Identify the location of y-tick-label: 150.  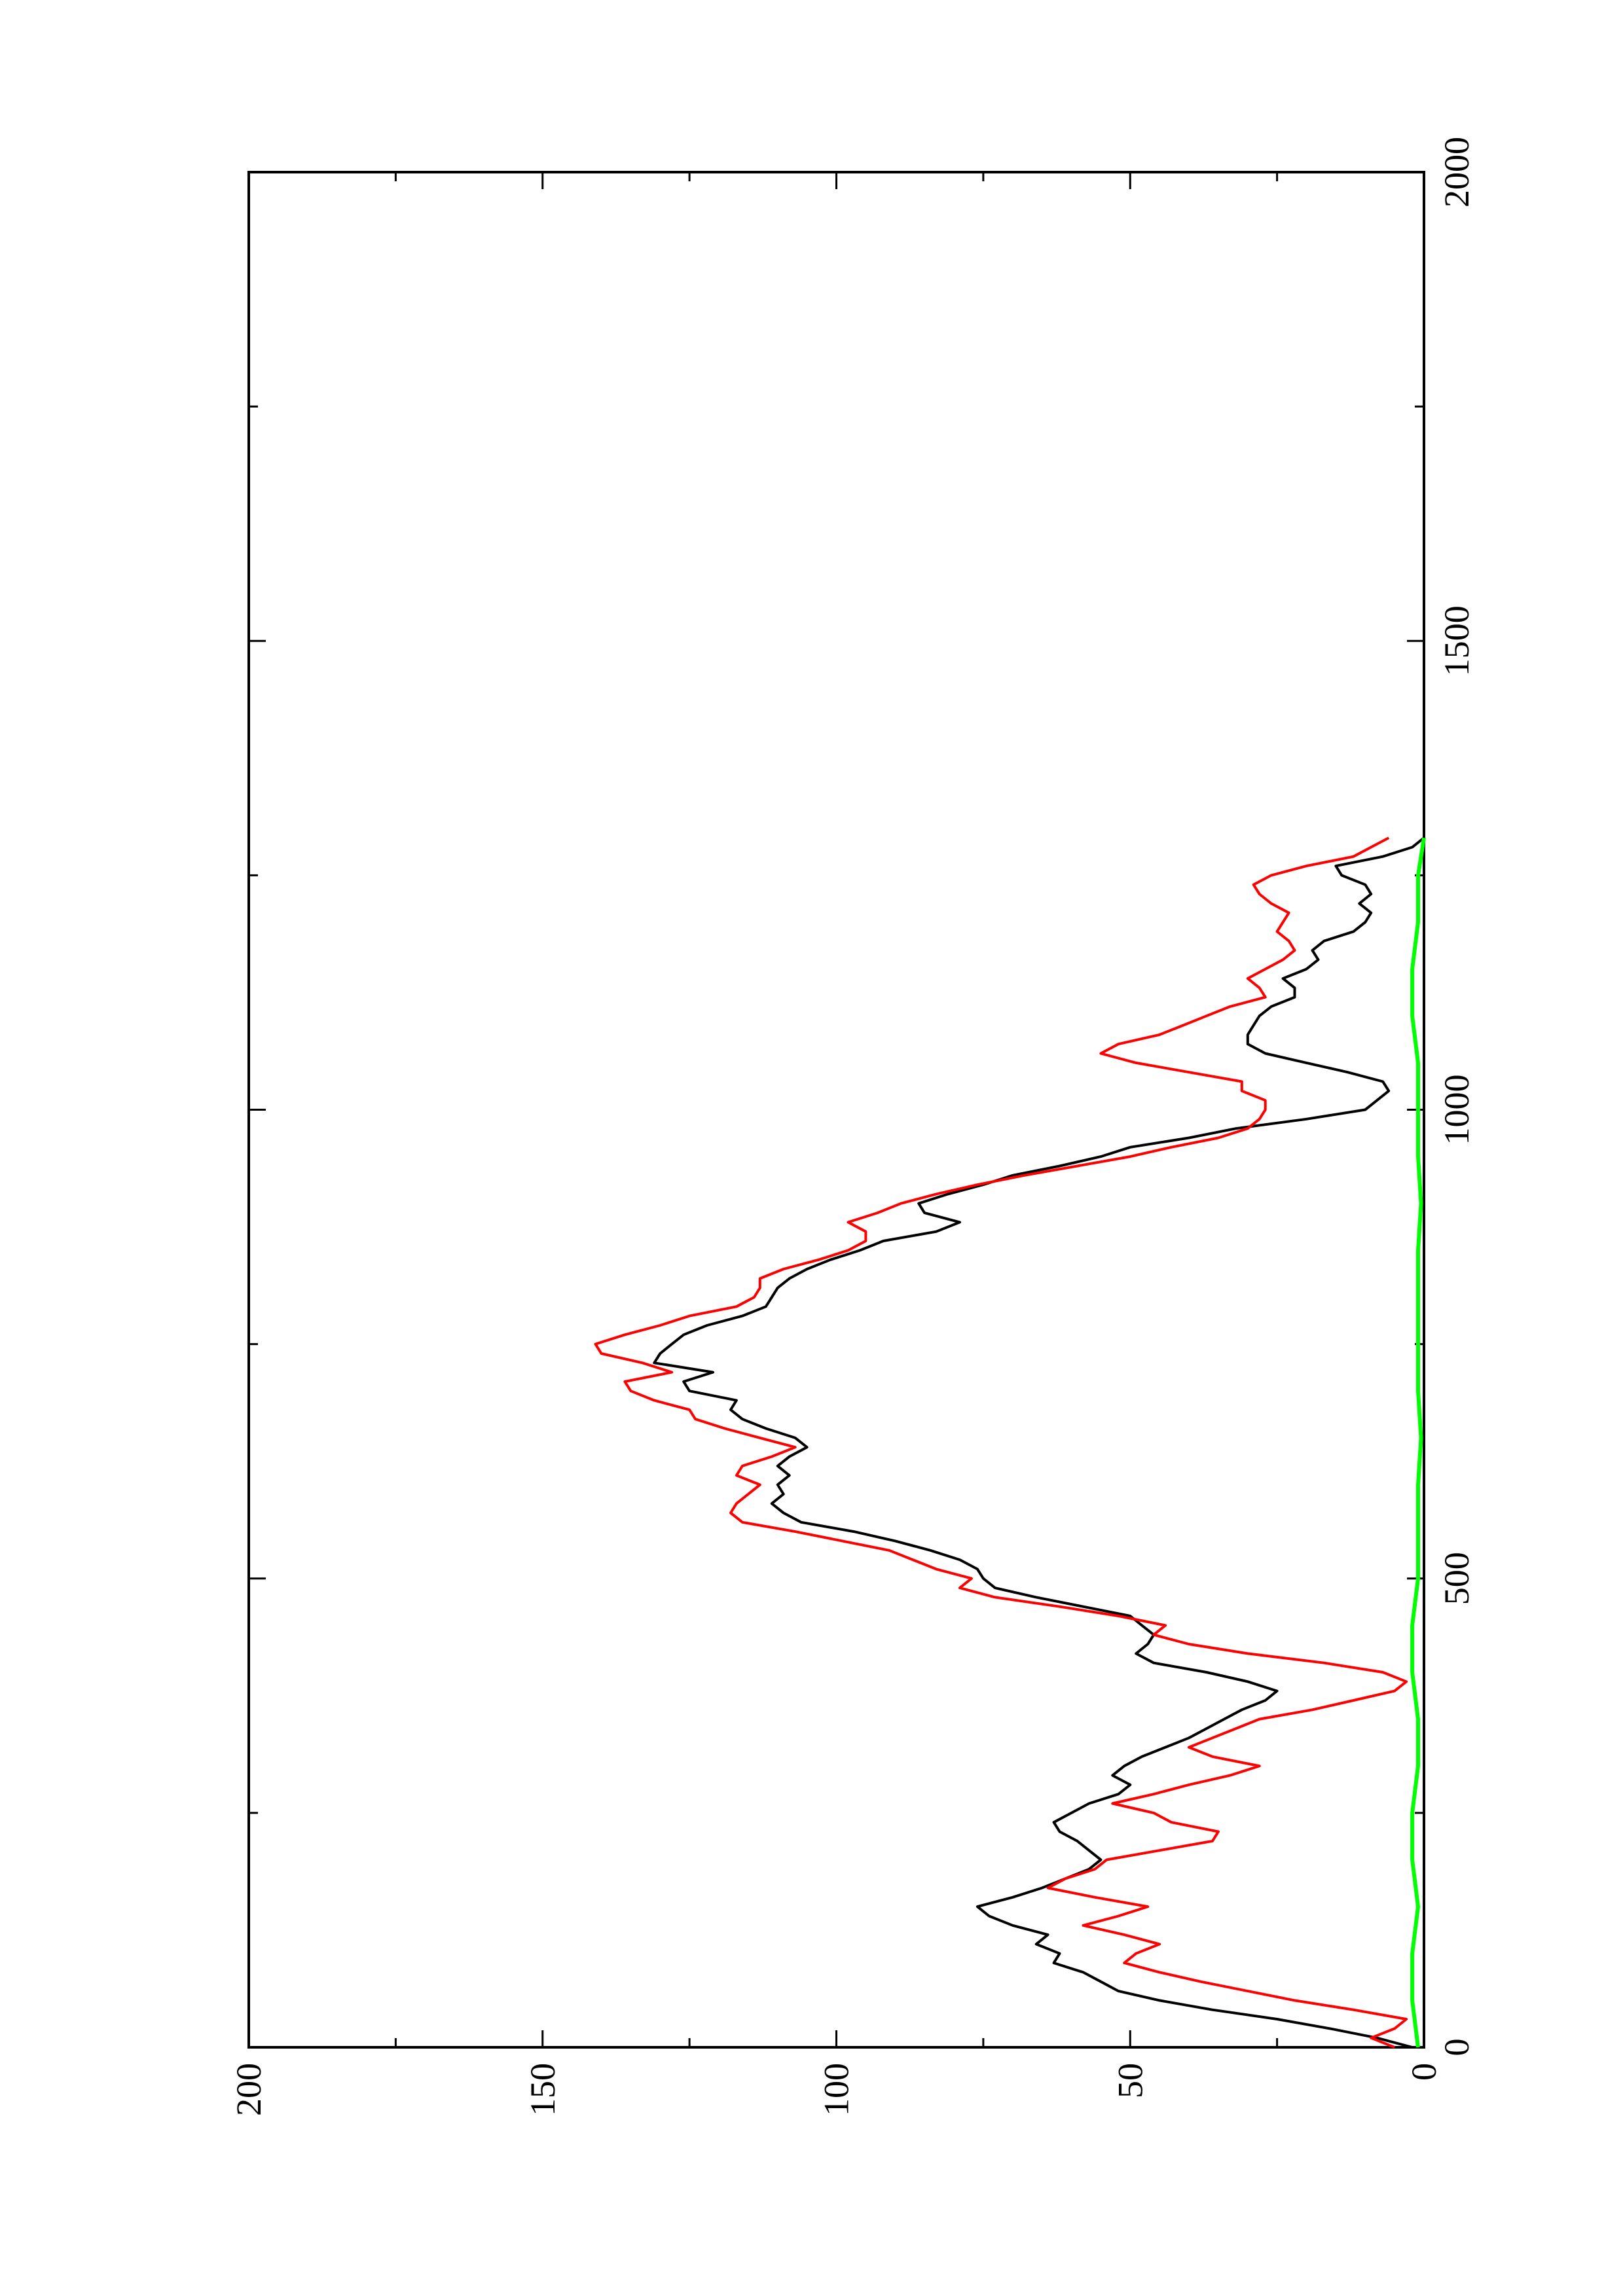
(542, 2089).